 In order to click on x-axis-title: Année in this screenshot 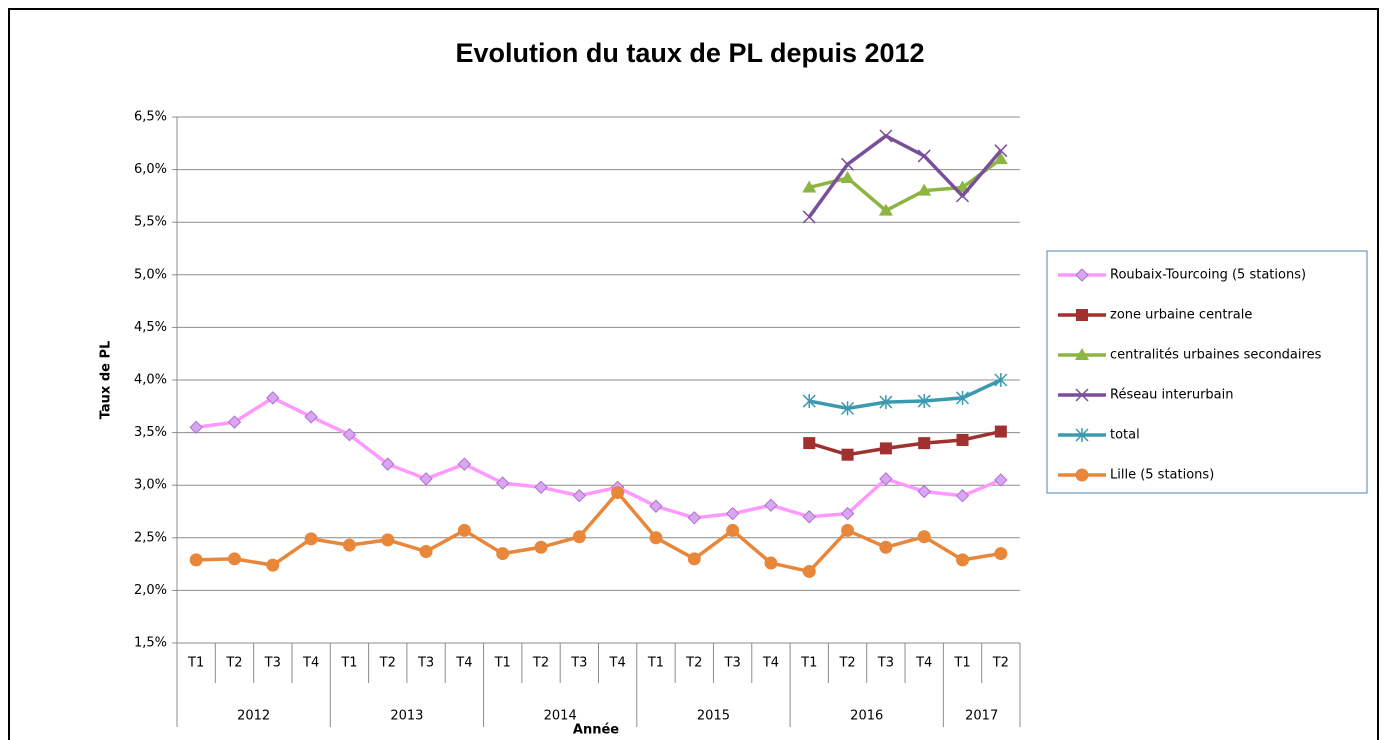, I will do `click(596, 730)`.